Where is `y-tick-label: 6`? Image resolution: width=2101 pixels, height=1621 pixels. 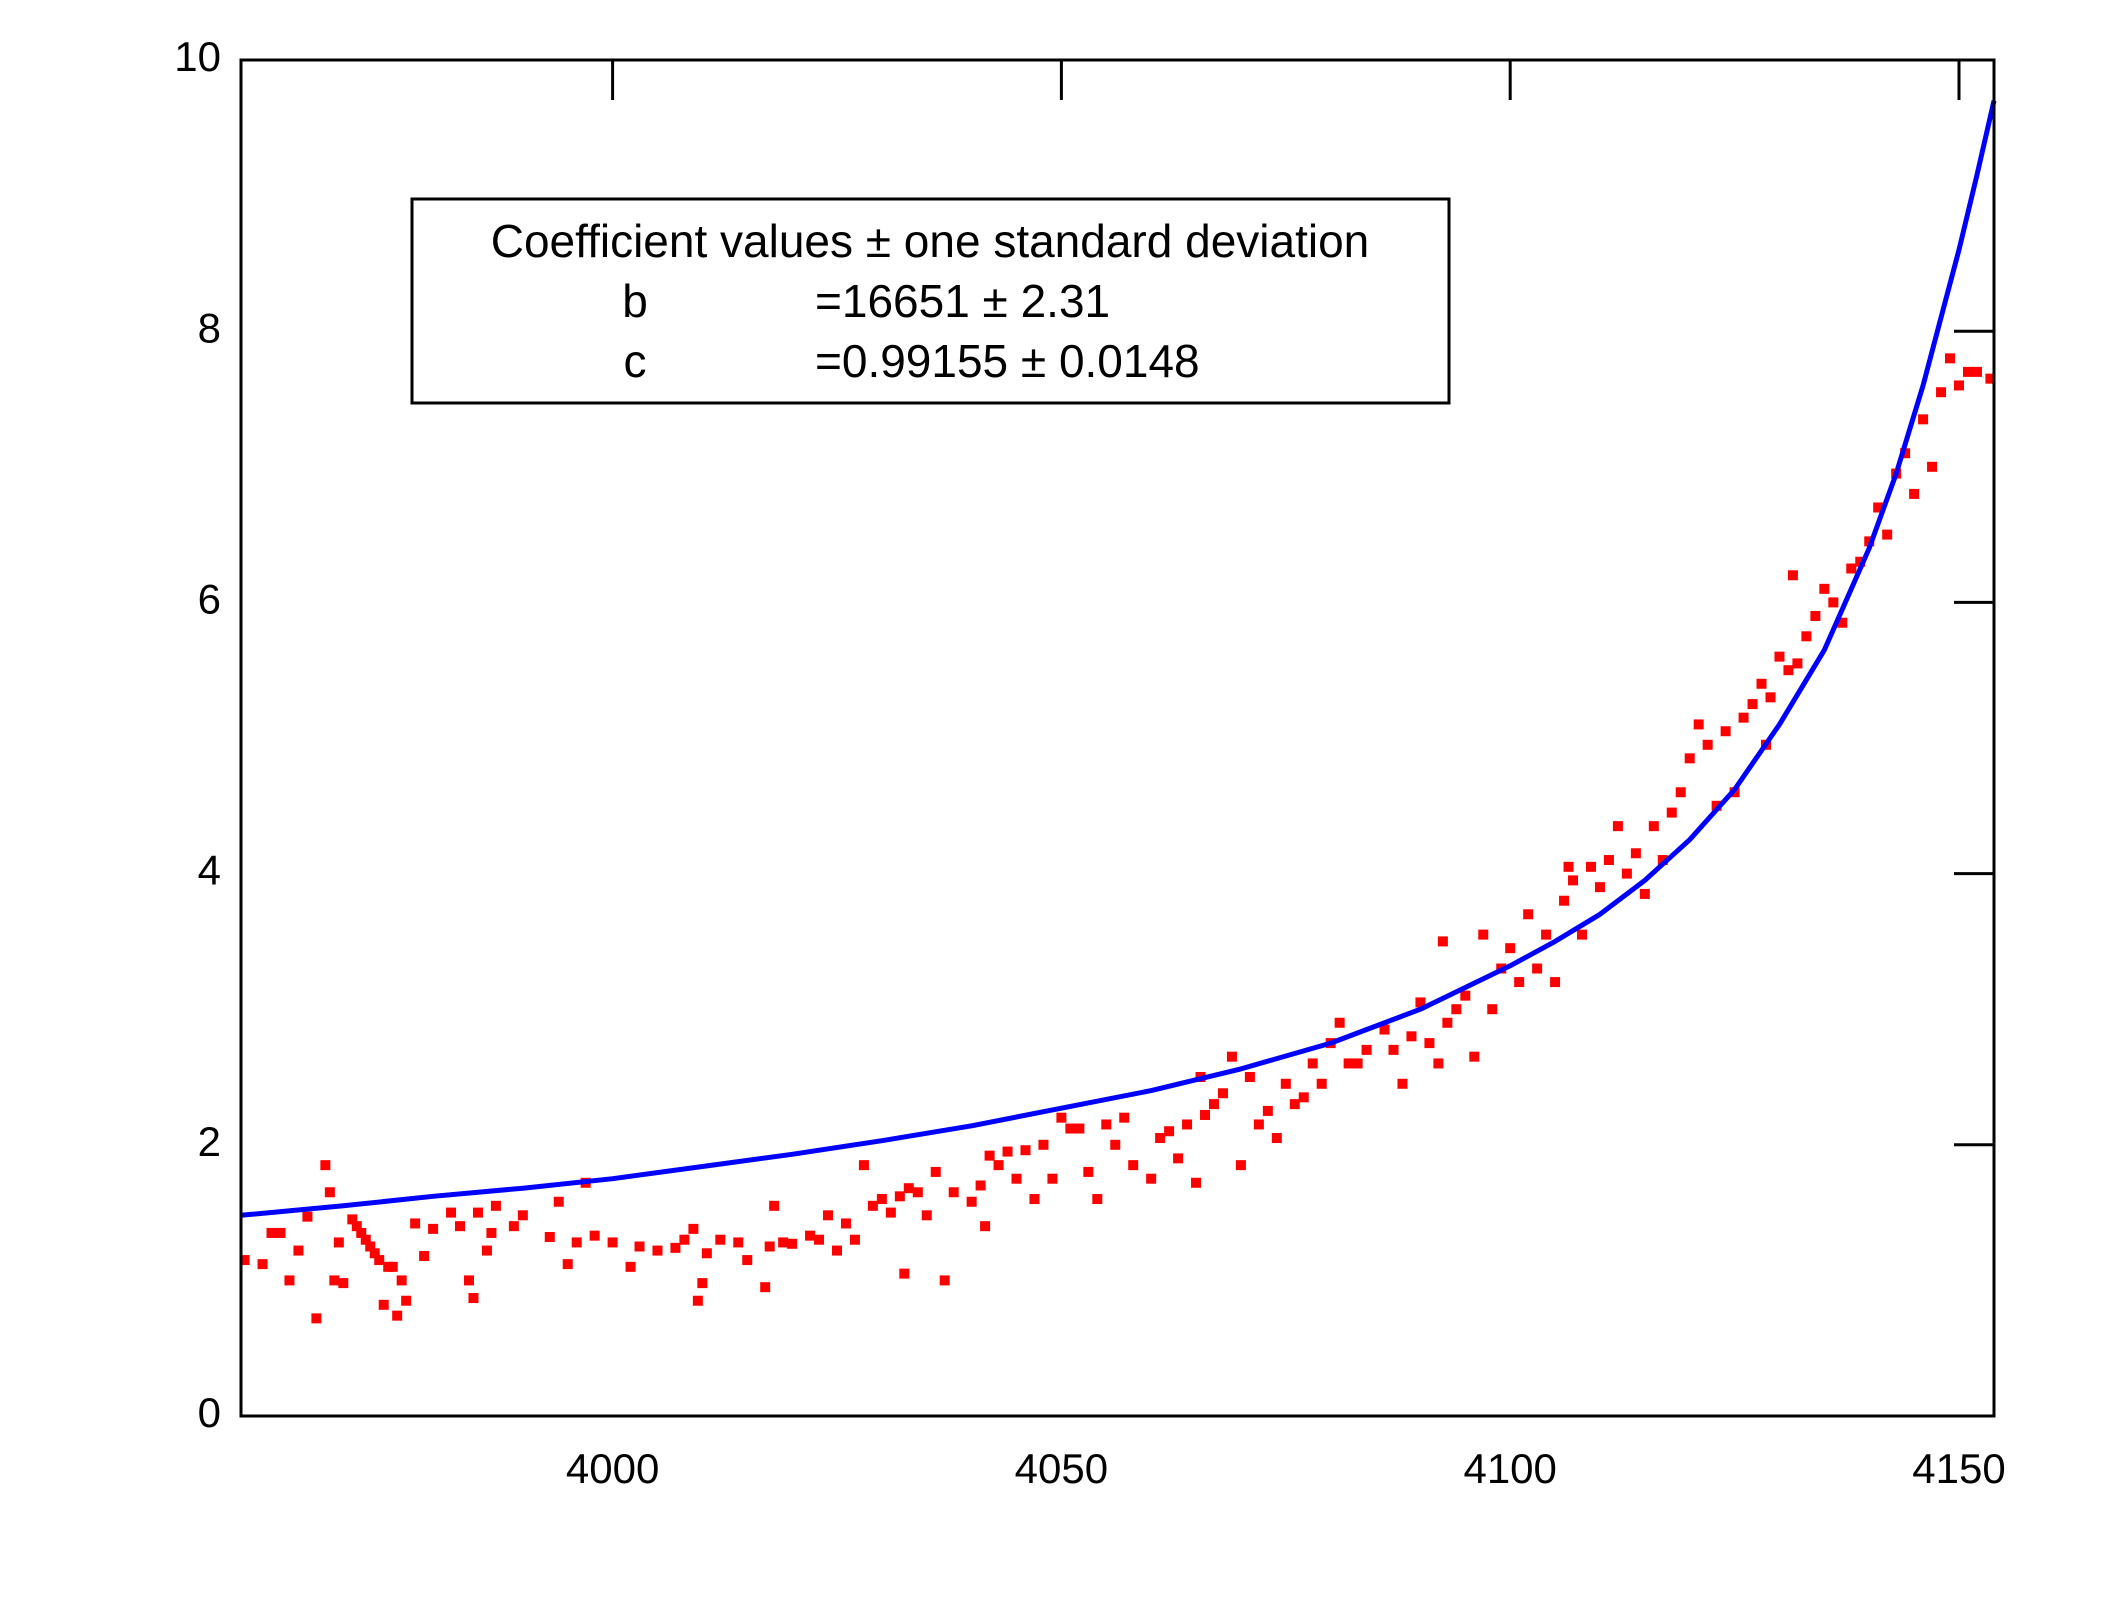
y-tick-label: 6 is located at coordinates (209, 598).